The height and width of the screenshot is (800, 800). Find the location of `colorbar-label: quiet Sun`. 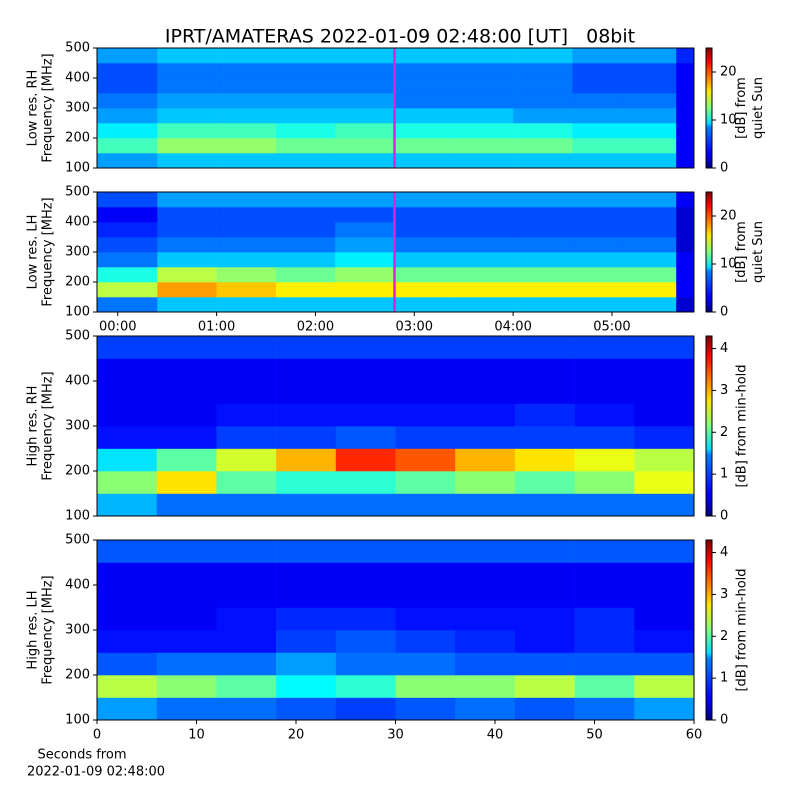

colorbar-label: quiet Sun is located at coordinates (758, 108).